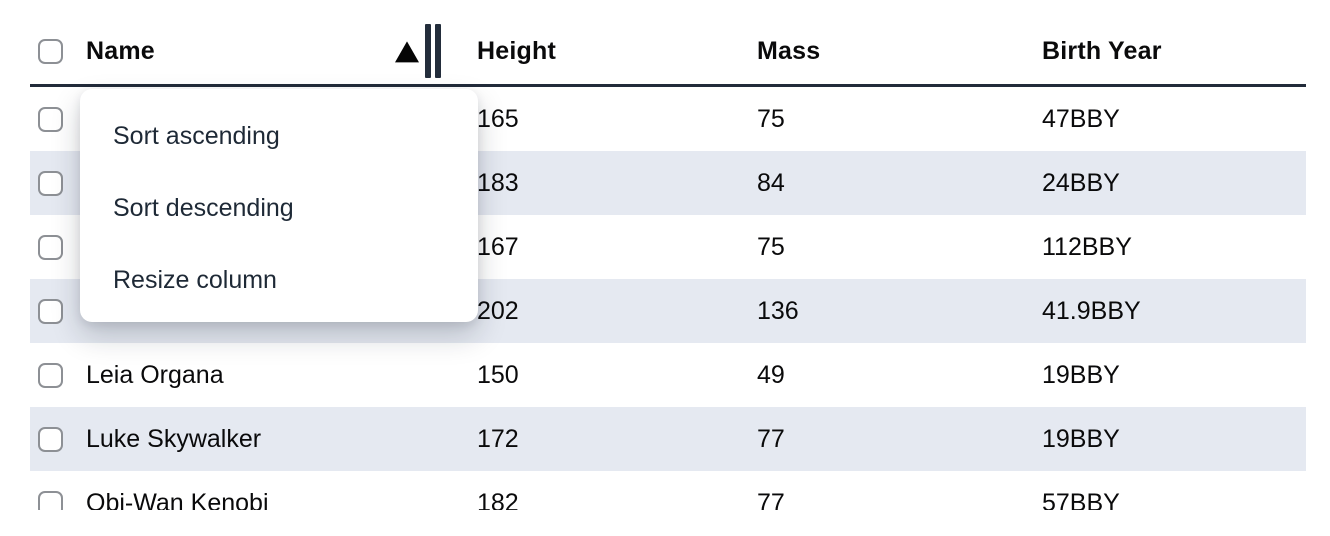 The height and width of the screenshot is (536, 1330). What do you see at coordinates (498, 182) in the screenshot?
I see `cell-height: 183` at bounding box center [498, 182].